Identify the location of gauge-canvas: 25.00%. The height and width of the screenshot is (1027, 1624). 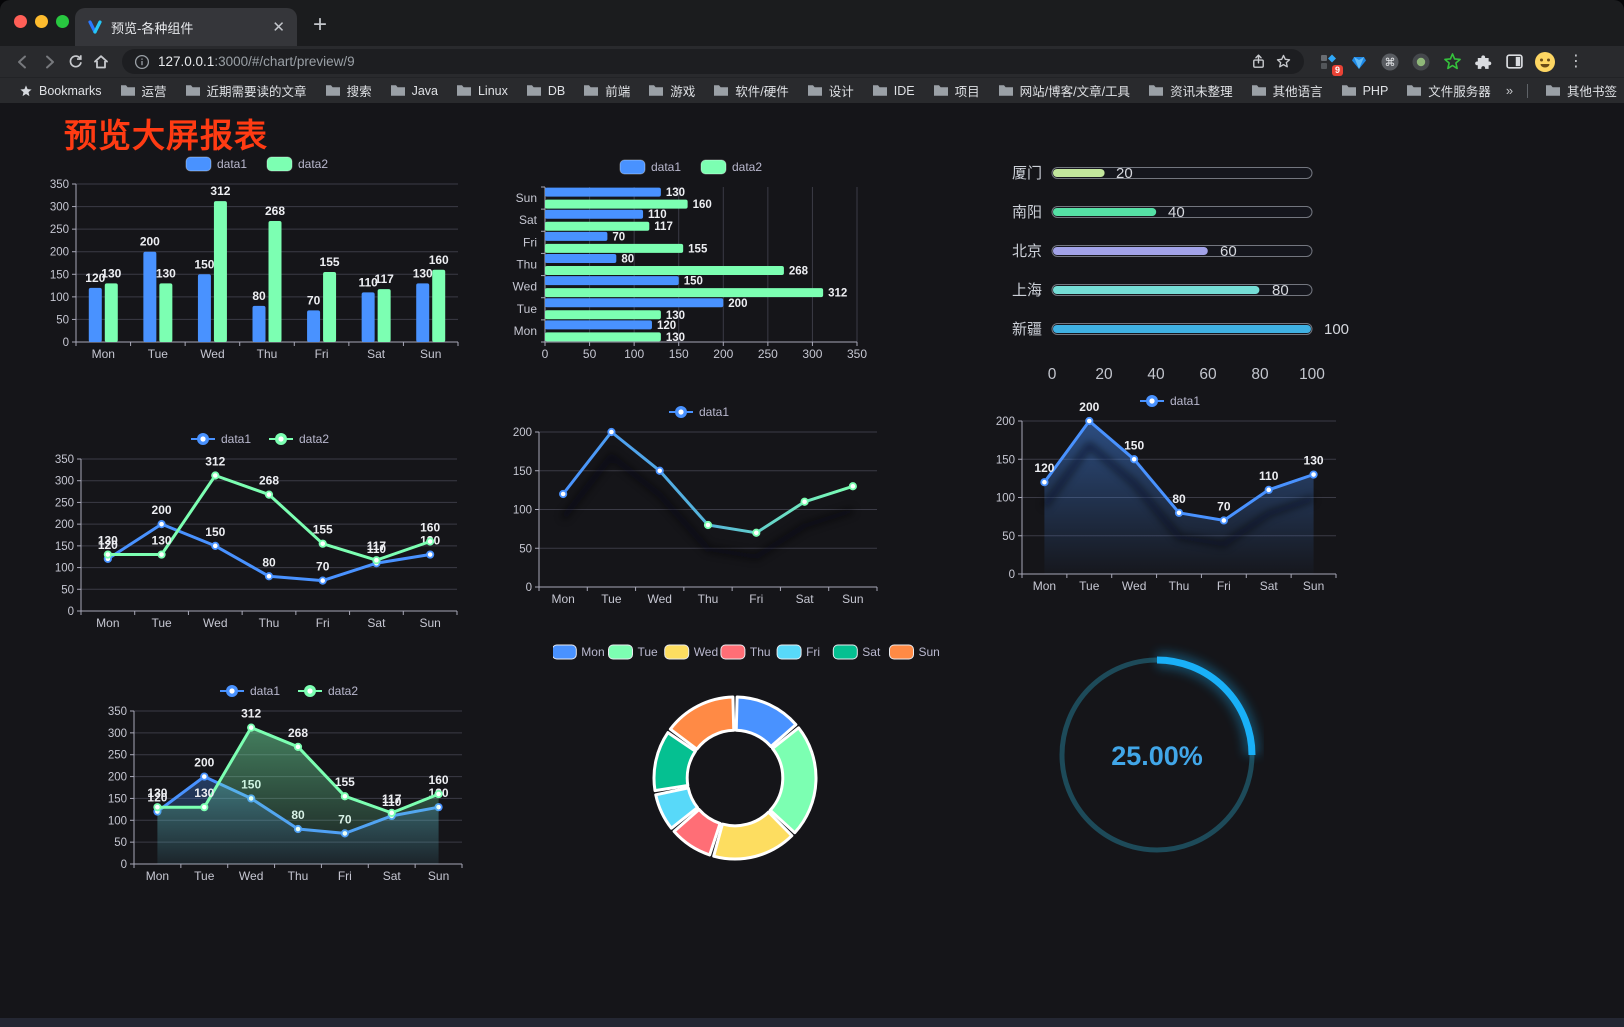
(1157, 752).